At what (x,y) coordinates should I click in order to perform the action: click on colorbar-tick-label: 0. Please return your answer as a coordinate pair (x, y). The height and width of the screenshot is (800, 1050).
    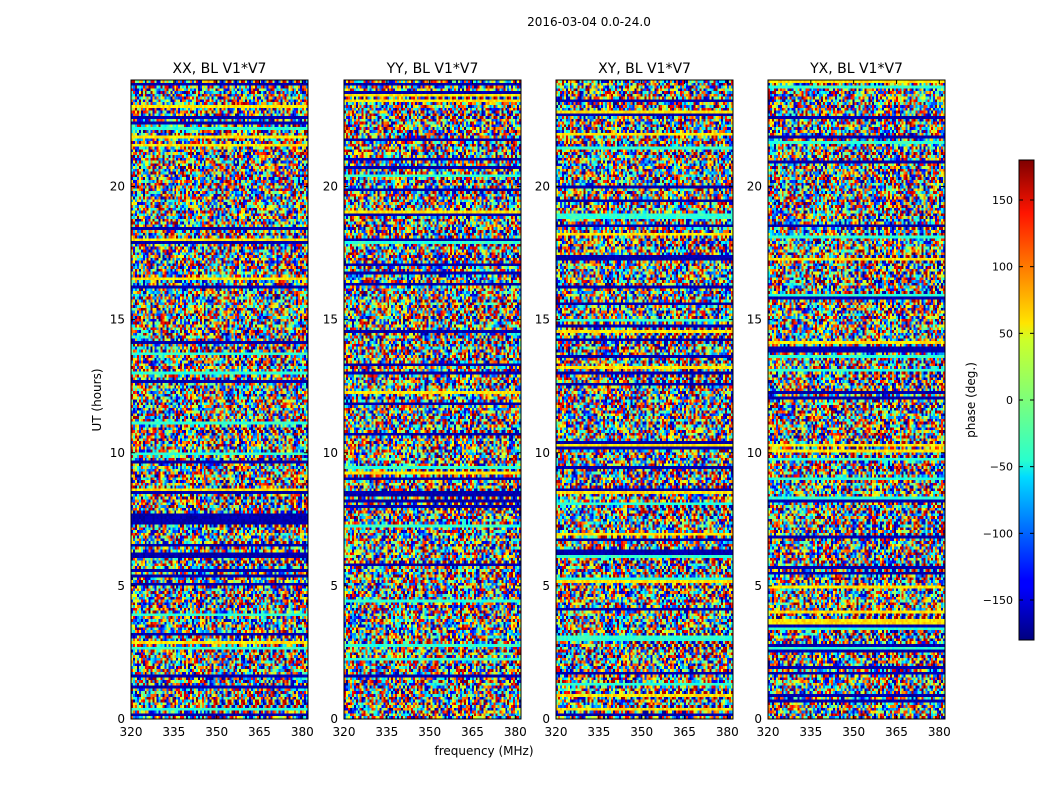
    Looking at the image, I should click on (1009, 400).